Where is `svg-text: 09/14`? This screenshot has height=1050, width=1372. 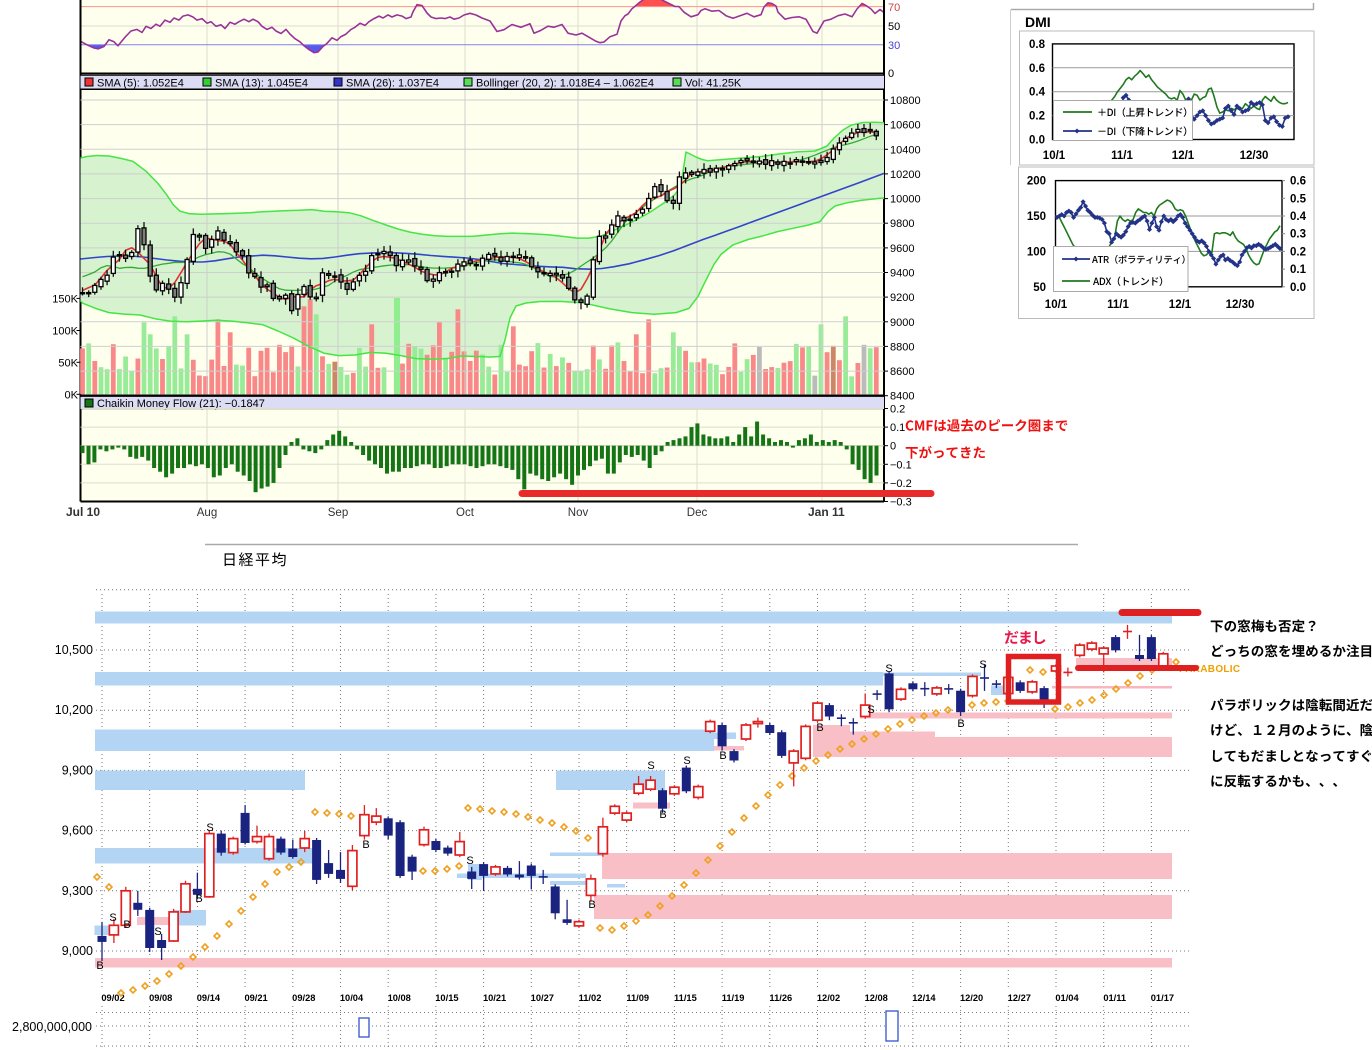
svg-text: 09/14 is located at coordinates (209, 998).